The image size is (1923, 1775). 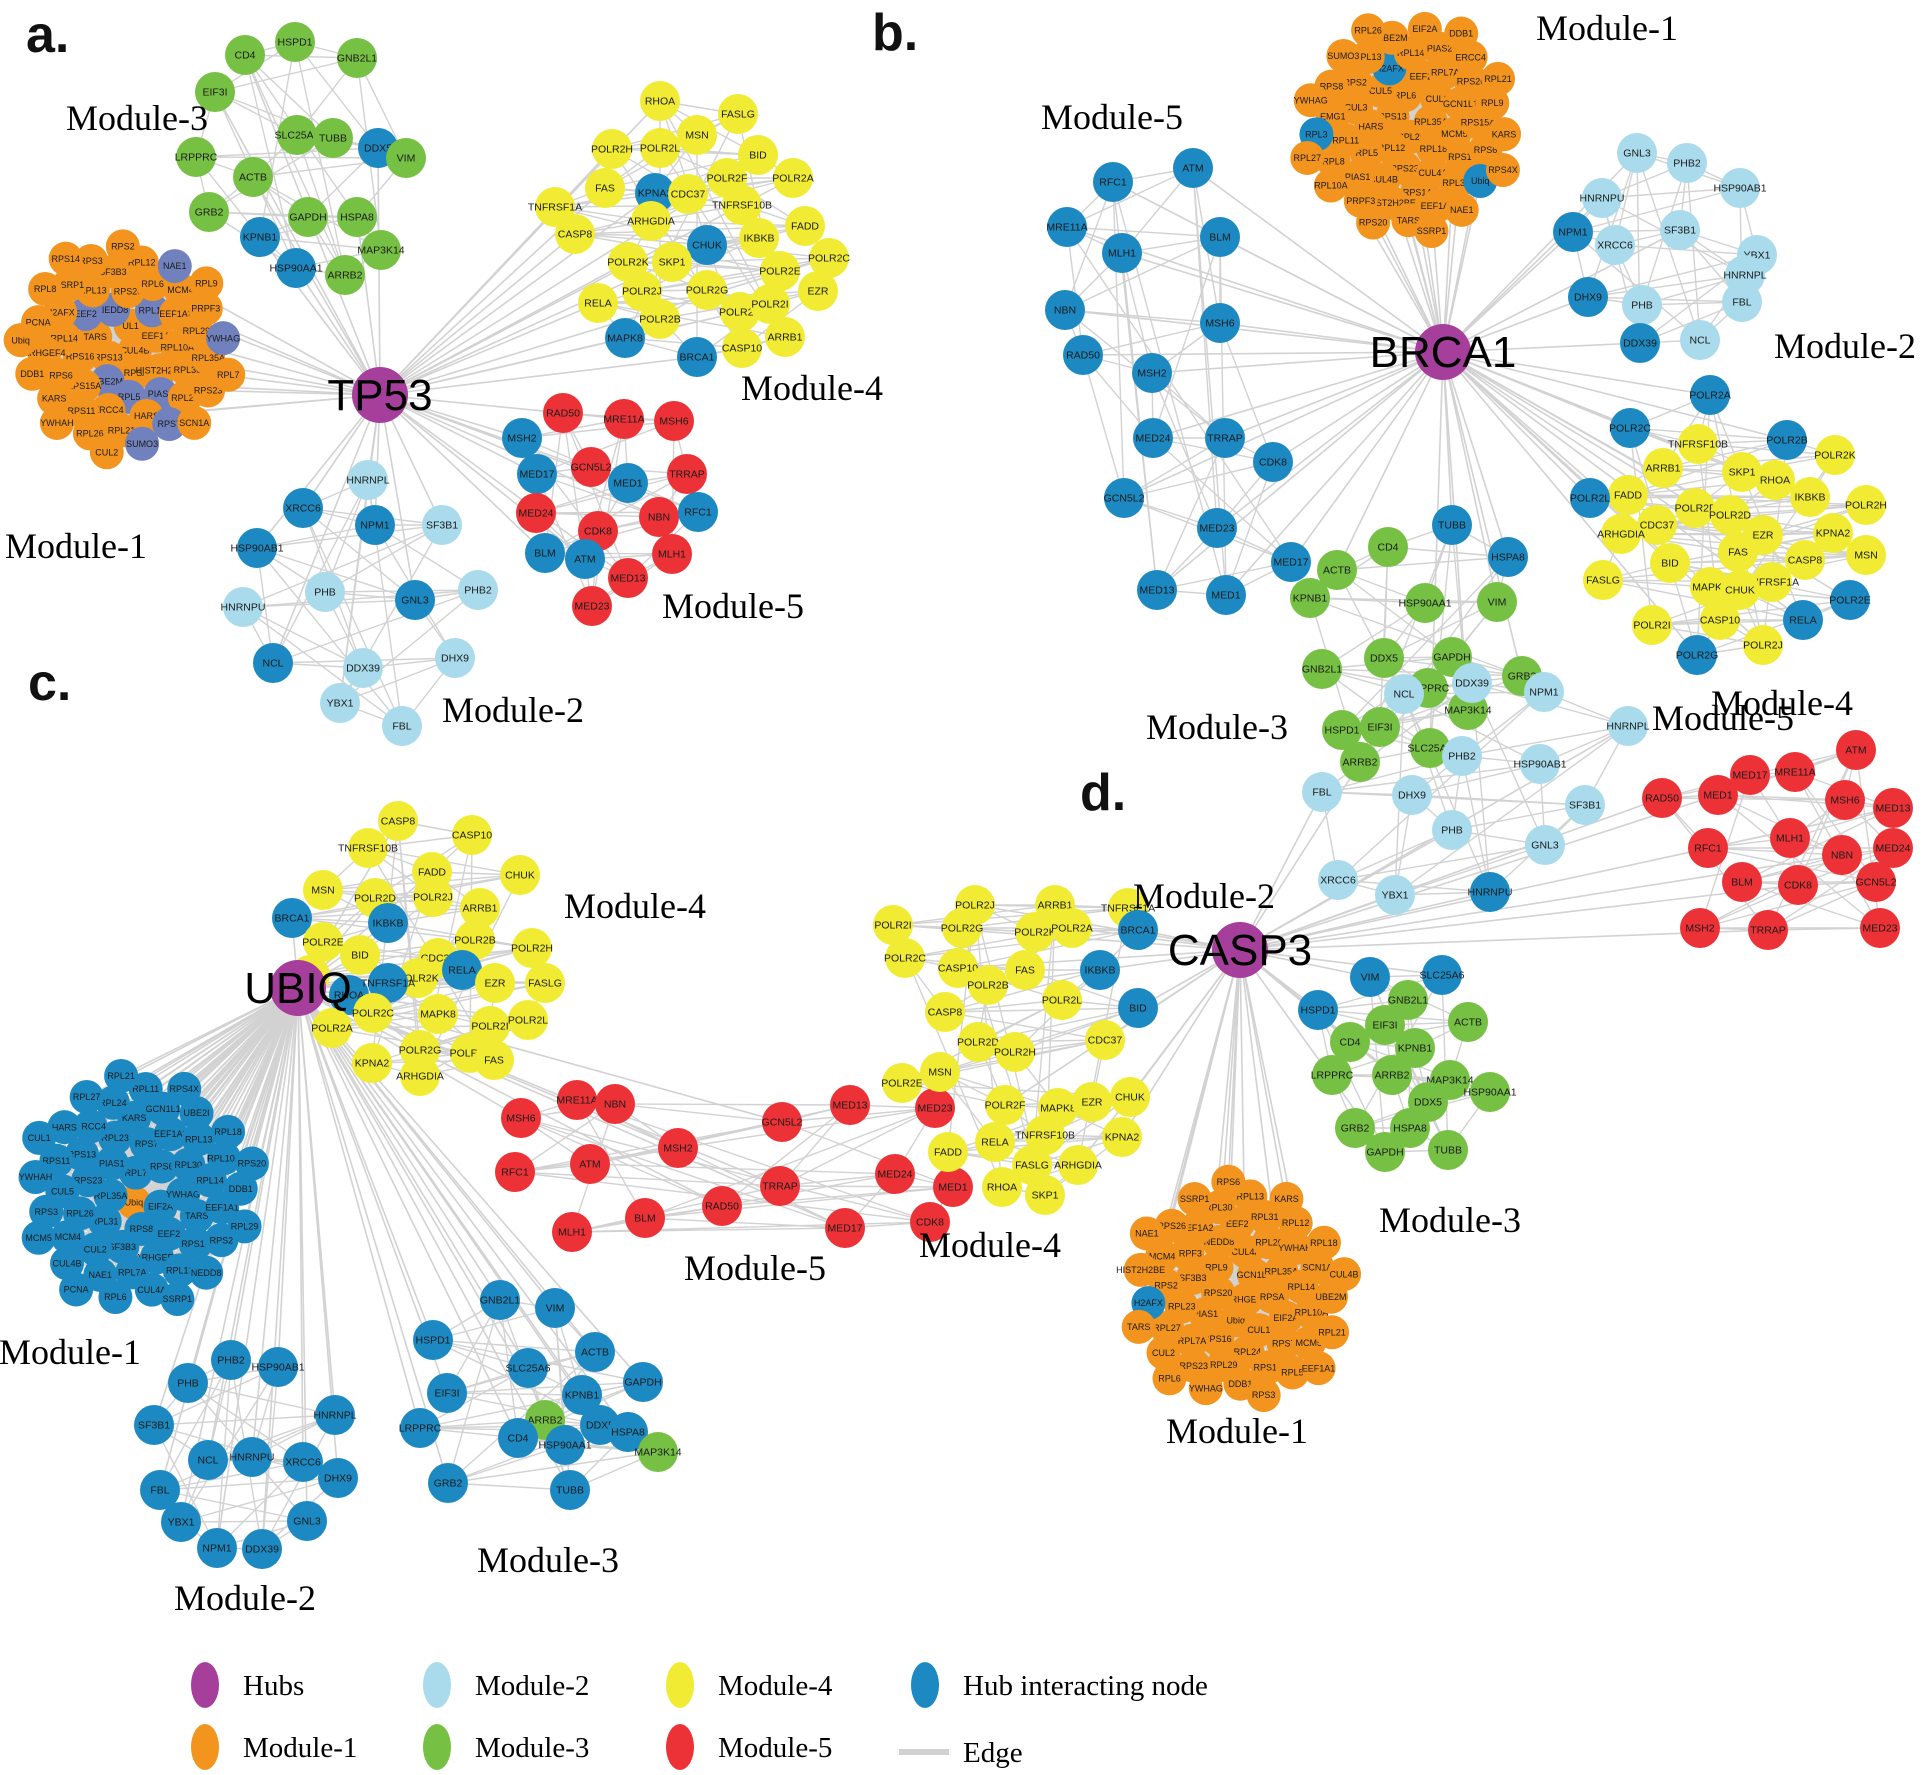 I want to click on gene-label-RPL13: RPL13, so click(x=1368, y=57).